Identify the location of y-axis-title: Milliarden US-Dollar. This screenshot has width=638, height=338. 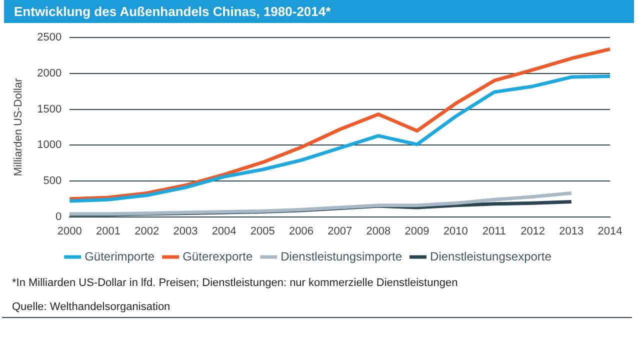
(18, 127).